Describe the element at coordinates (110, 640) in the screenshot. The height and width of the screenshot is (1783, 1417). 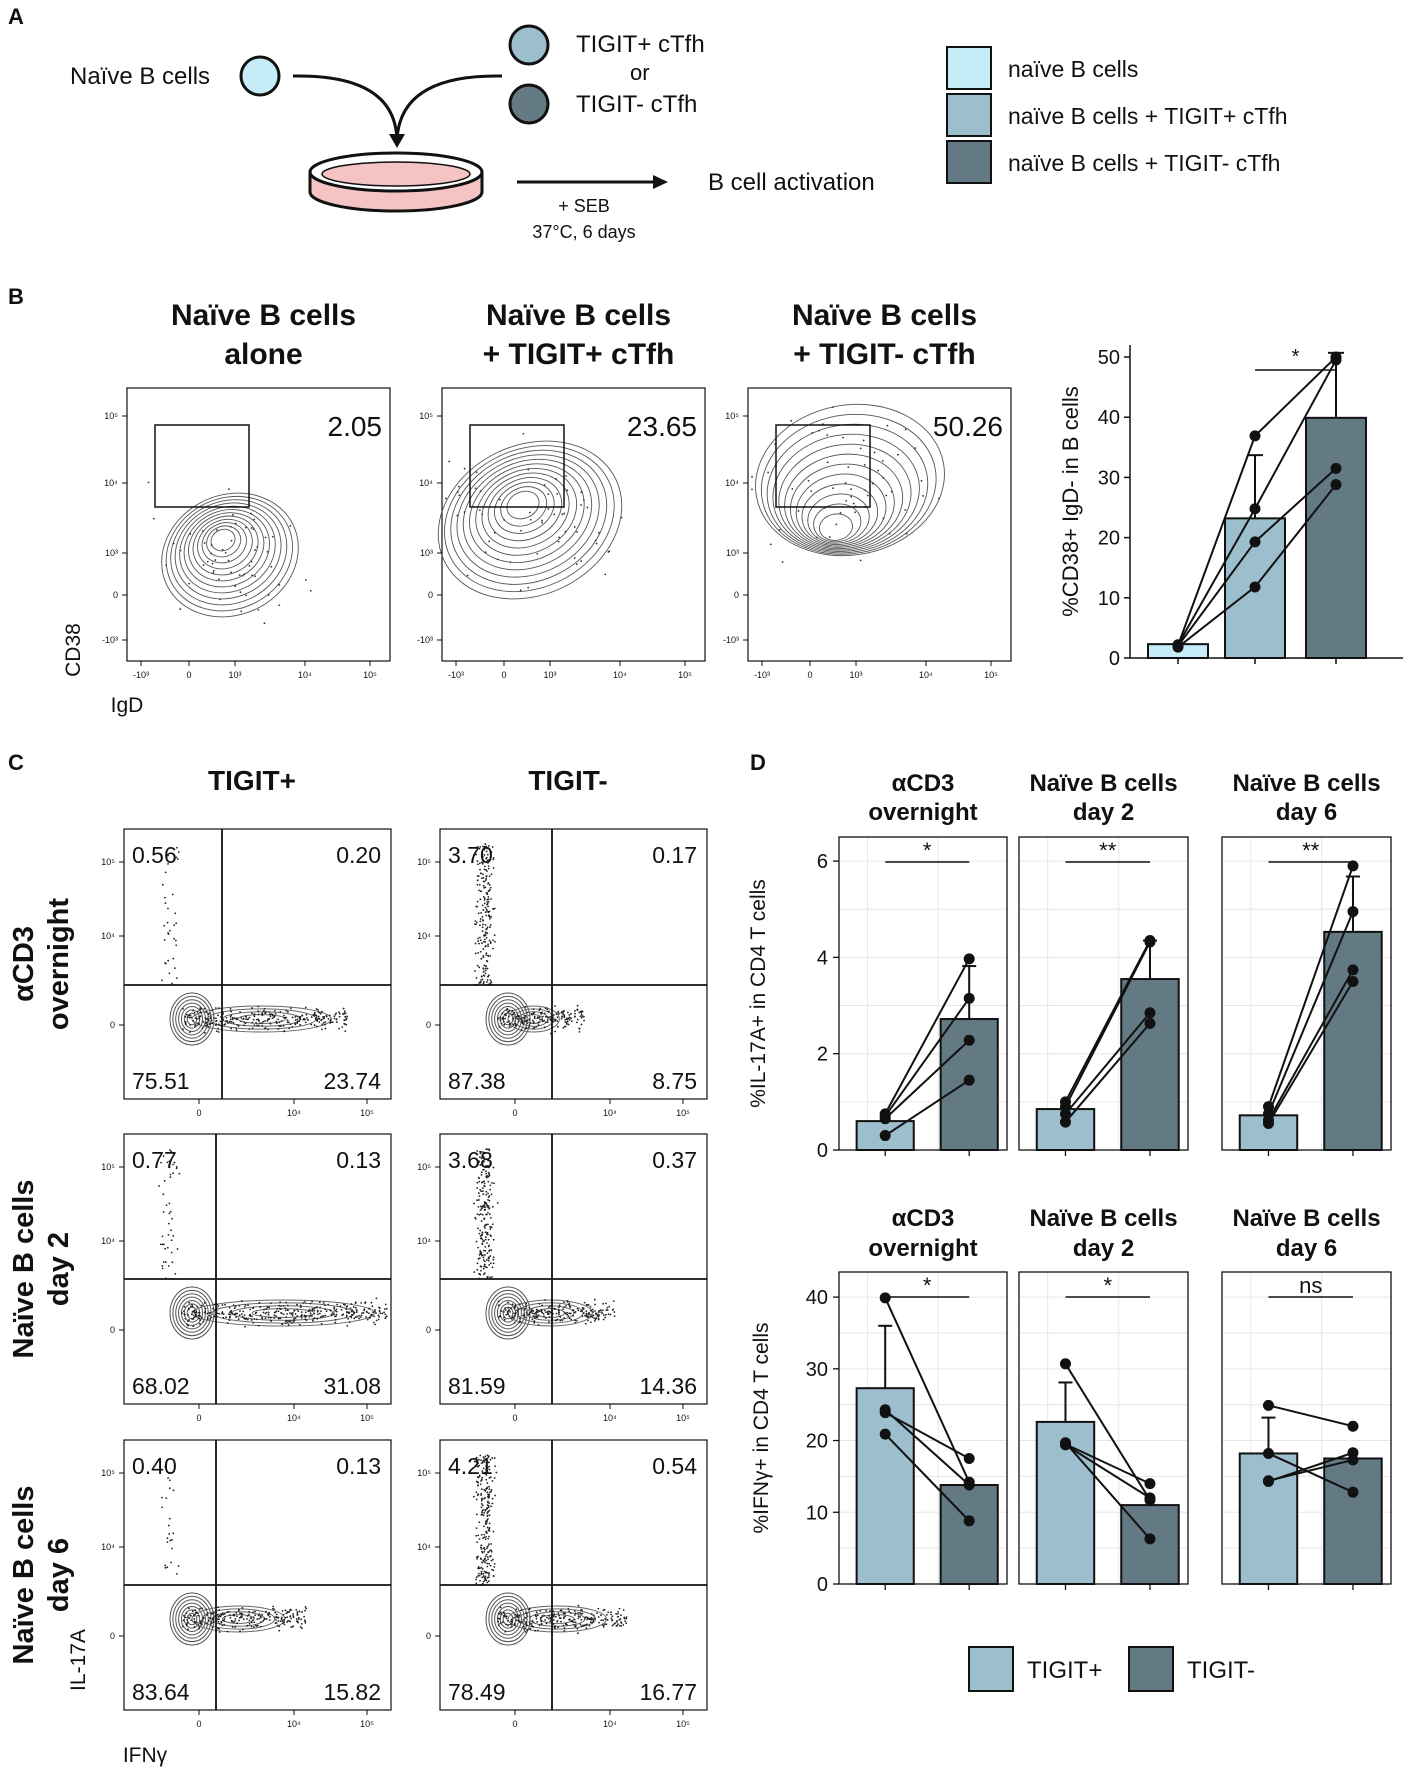
I see `y-tick-label: -10³` at that location.